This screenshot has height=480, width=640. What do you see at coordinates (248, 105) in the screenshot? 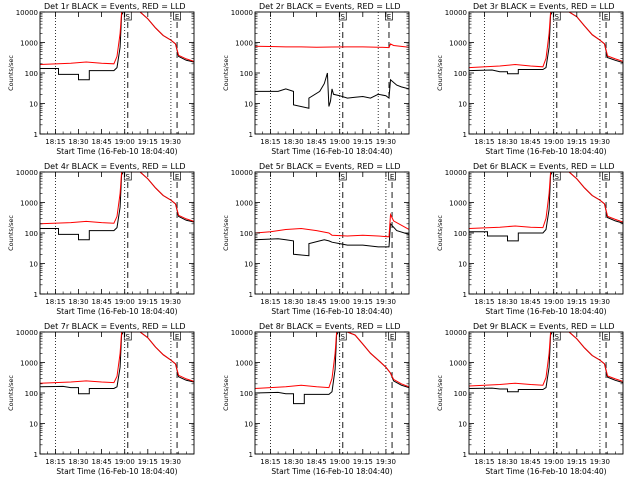
I see `y-tick-label: 10` at bounding box center [248, 105].